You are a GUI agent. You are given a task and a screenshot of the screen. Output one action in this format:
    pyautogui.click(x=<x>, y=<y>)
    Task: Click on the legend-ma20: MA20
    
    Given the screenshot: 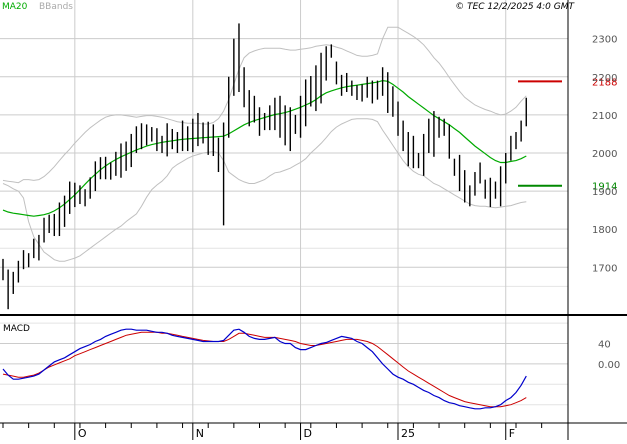 What is the action you would take?
    pyautogui.click(x=15, y=7)
    